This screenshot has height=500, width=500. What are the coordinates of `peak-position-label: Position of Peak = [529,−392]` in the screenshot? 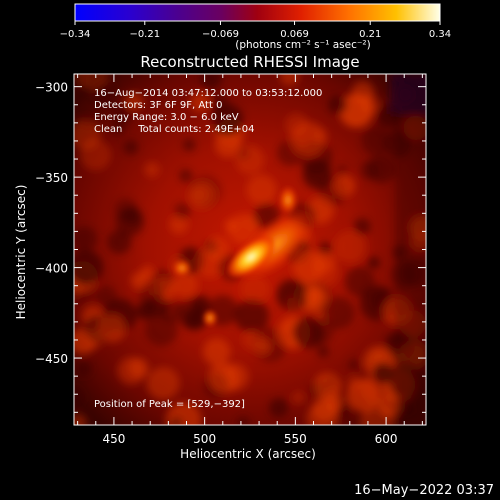 It's located at (169, 404).